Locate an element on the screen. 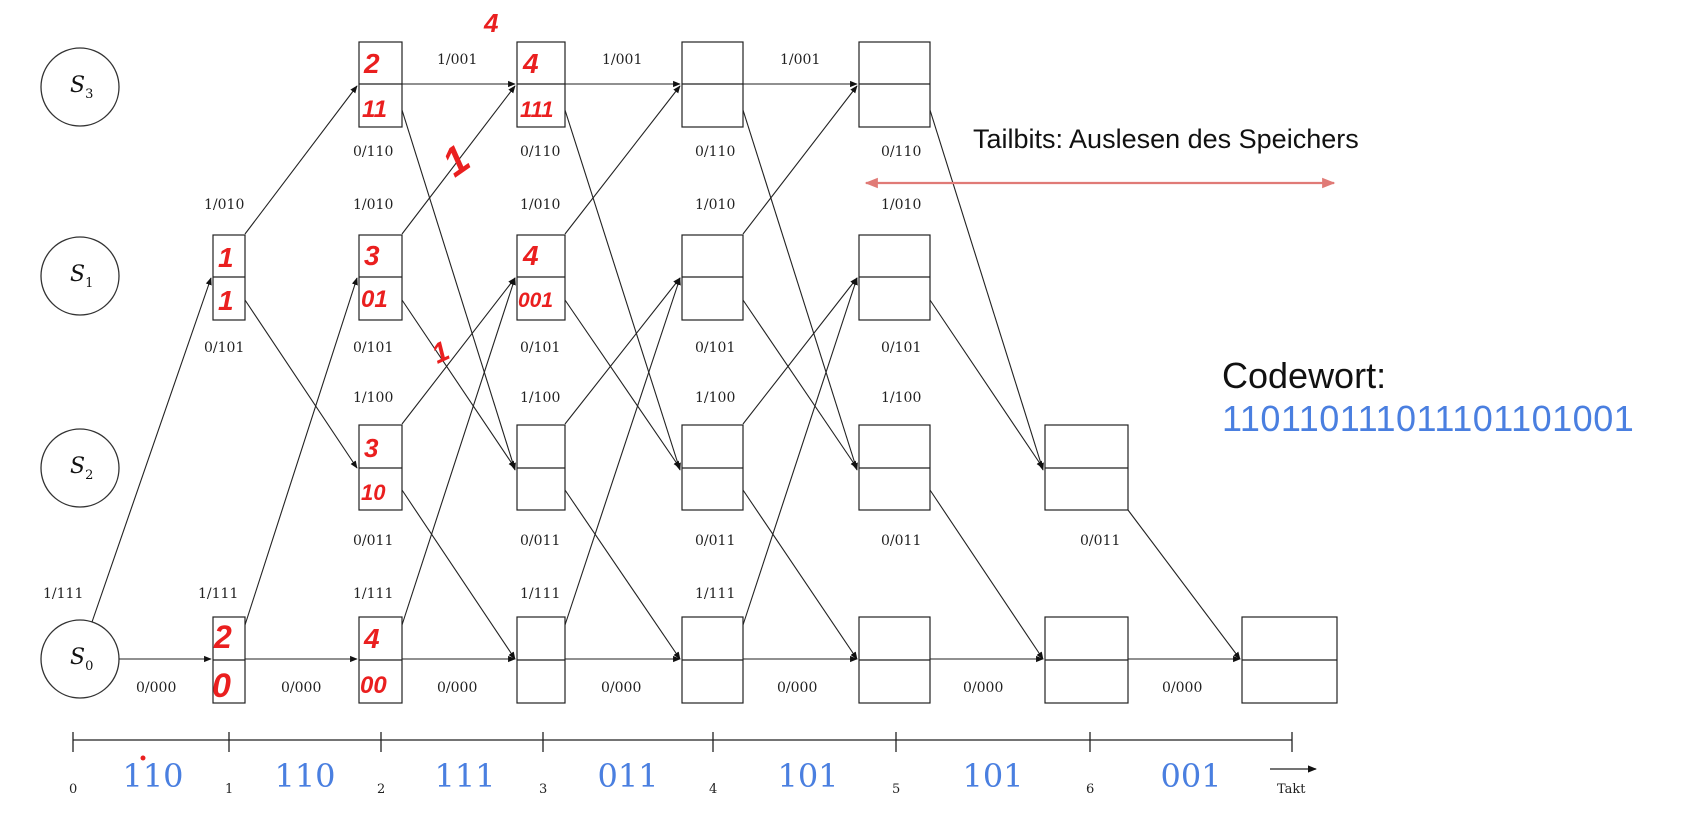  tick-4: 4 is located at coordinates (713, 789).